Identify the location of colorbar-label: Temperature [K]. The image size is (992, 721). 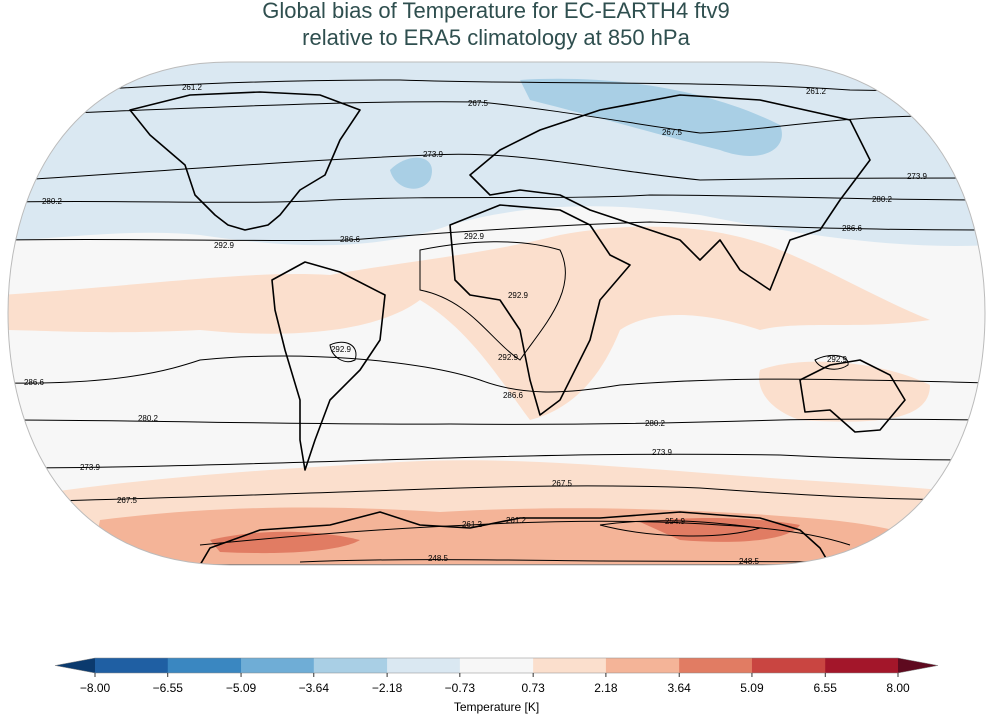
(496, 707).